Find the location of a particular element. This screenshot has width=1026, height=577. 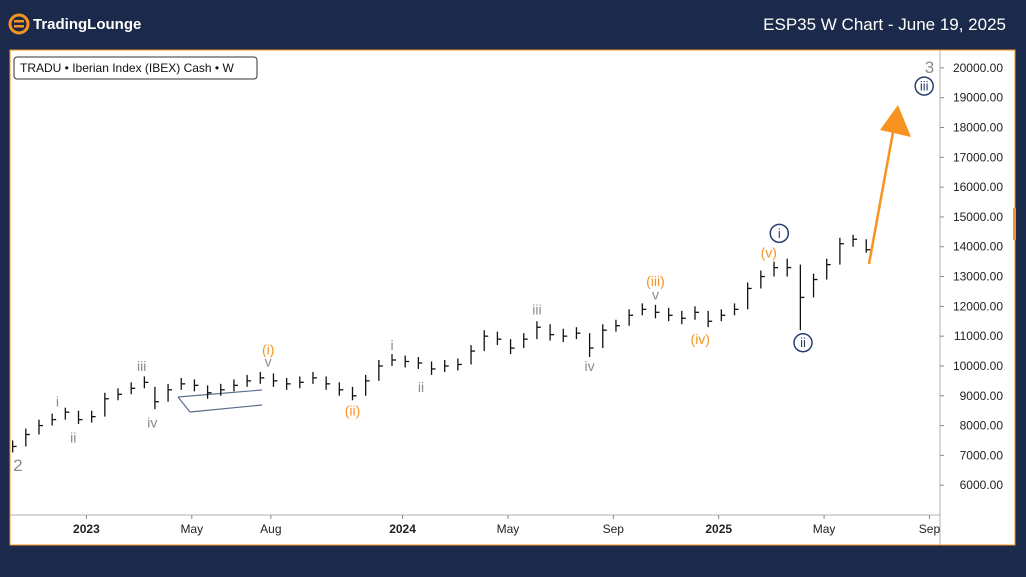

arrow-head is located at coordinates (895, 121).